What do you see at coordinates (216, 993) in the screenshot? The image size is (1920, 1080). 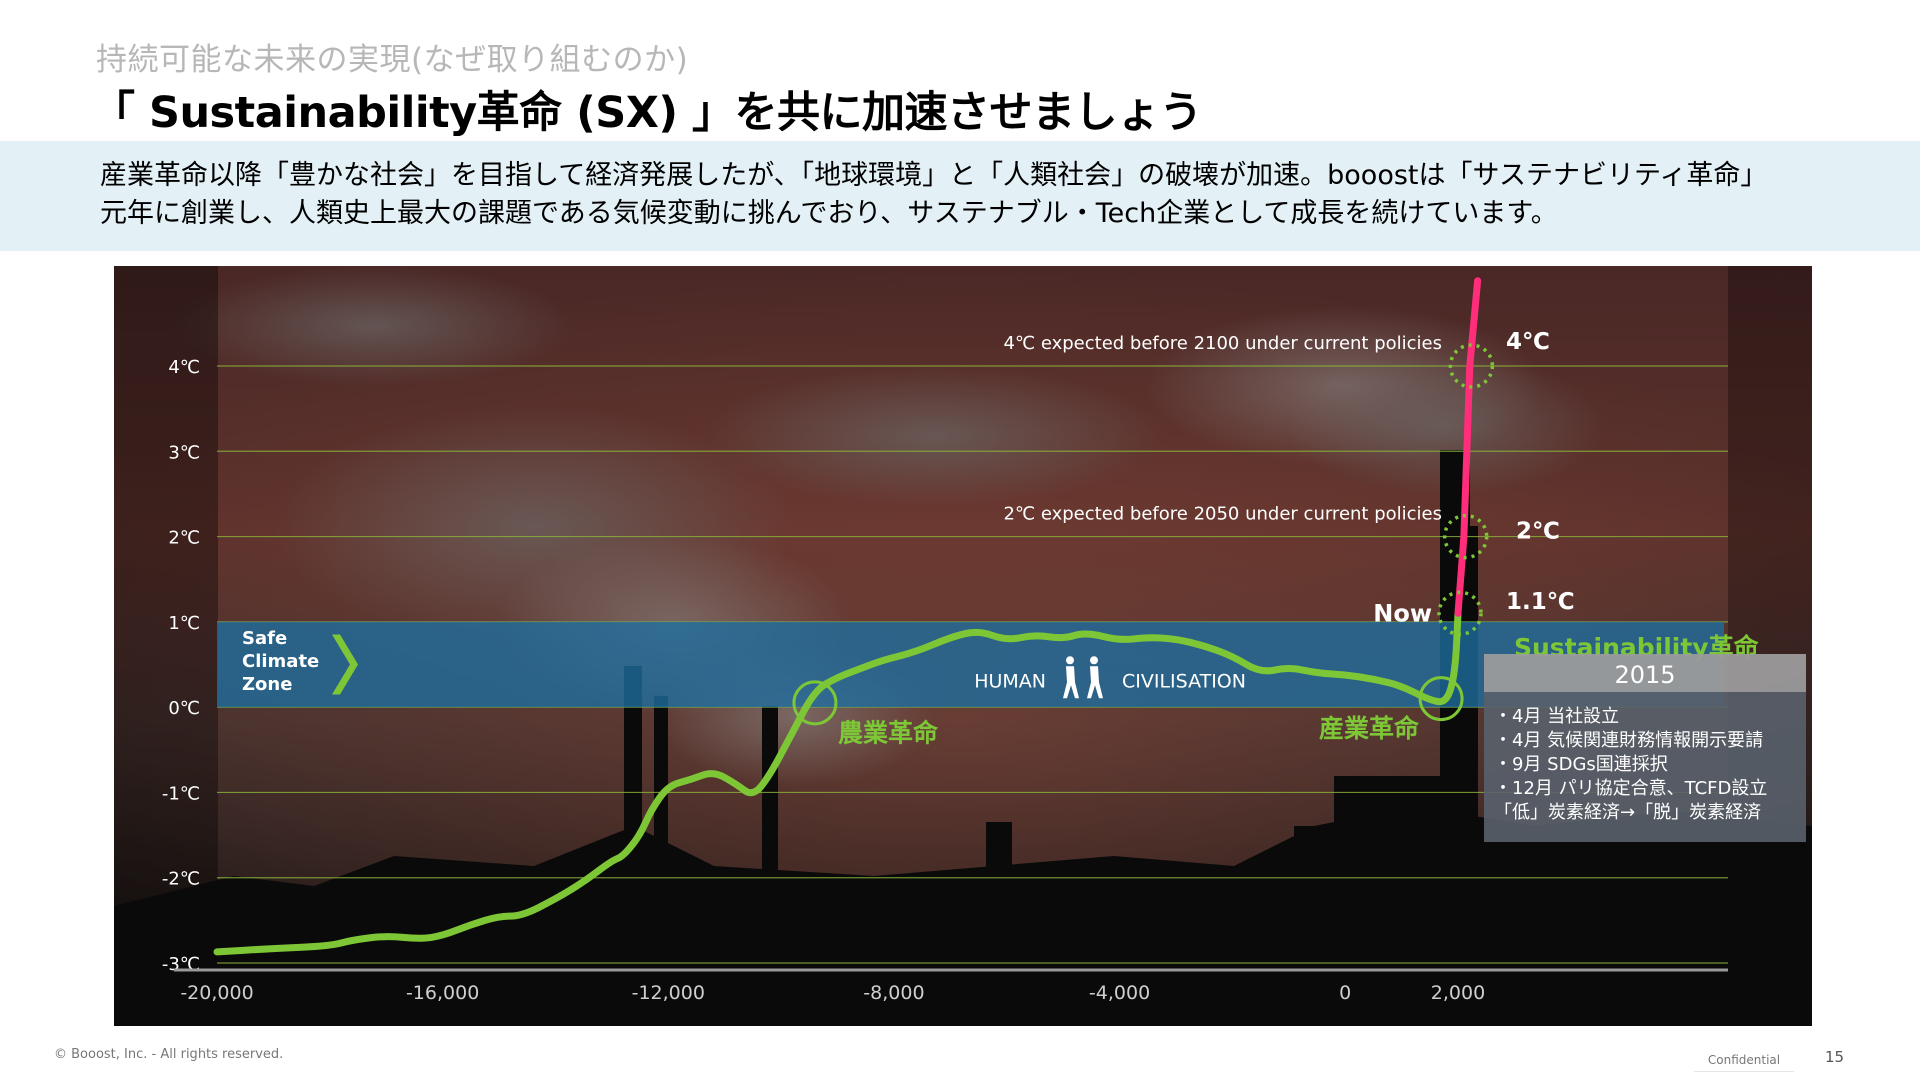 I see `x-tick-label: -20,000` at bounding box center [216, 993].